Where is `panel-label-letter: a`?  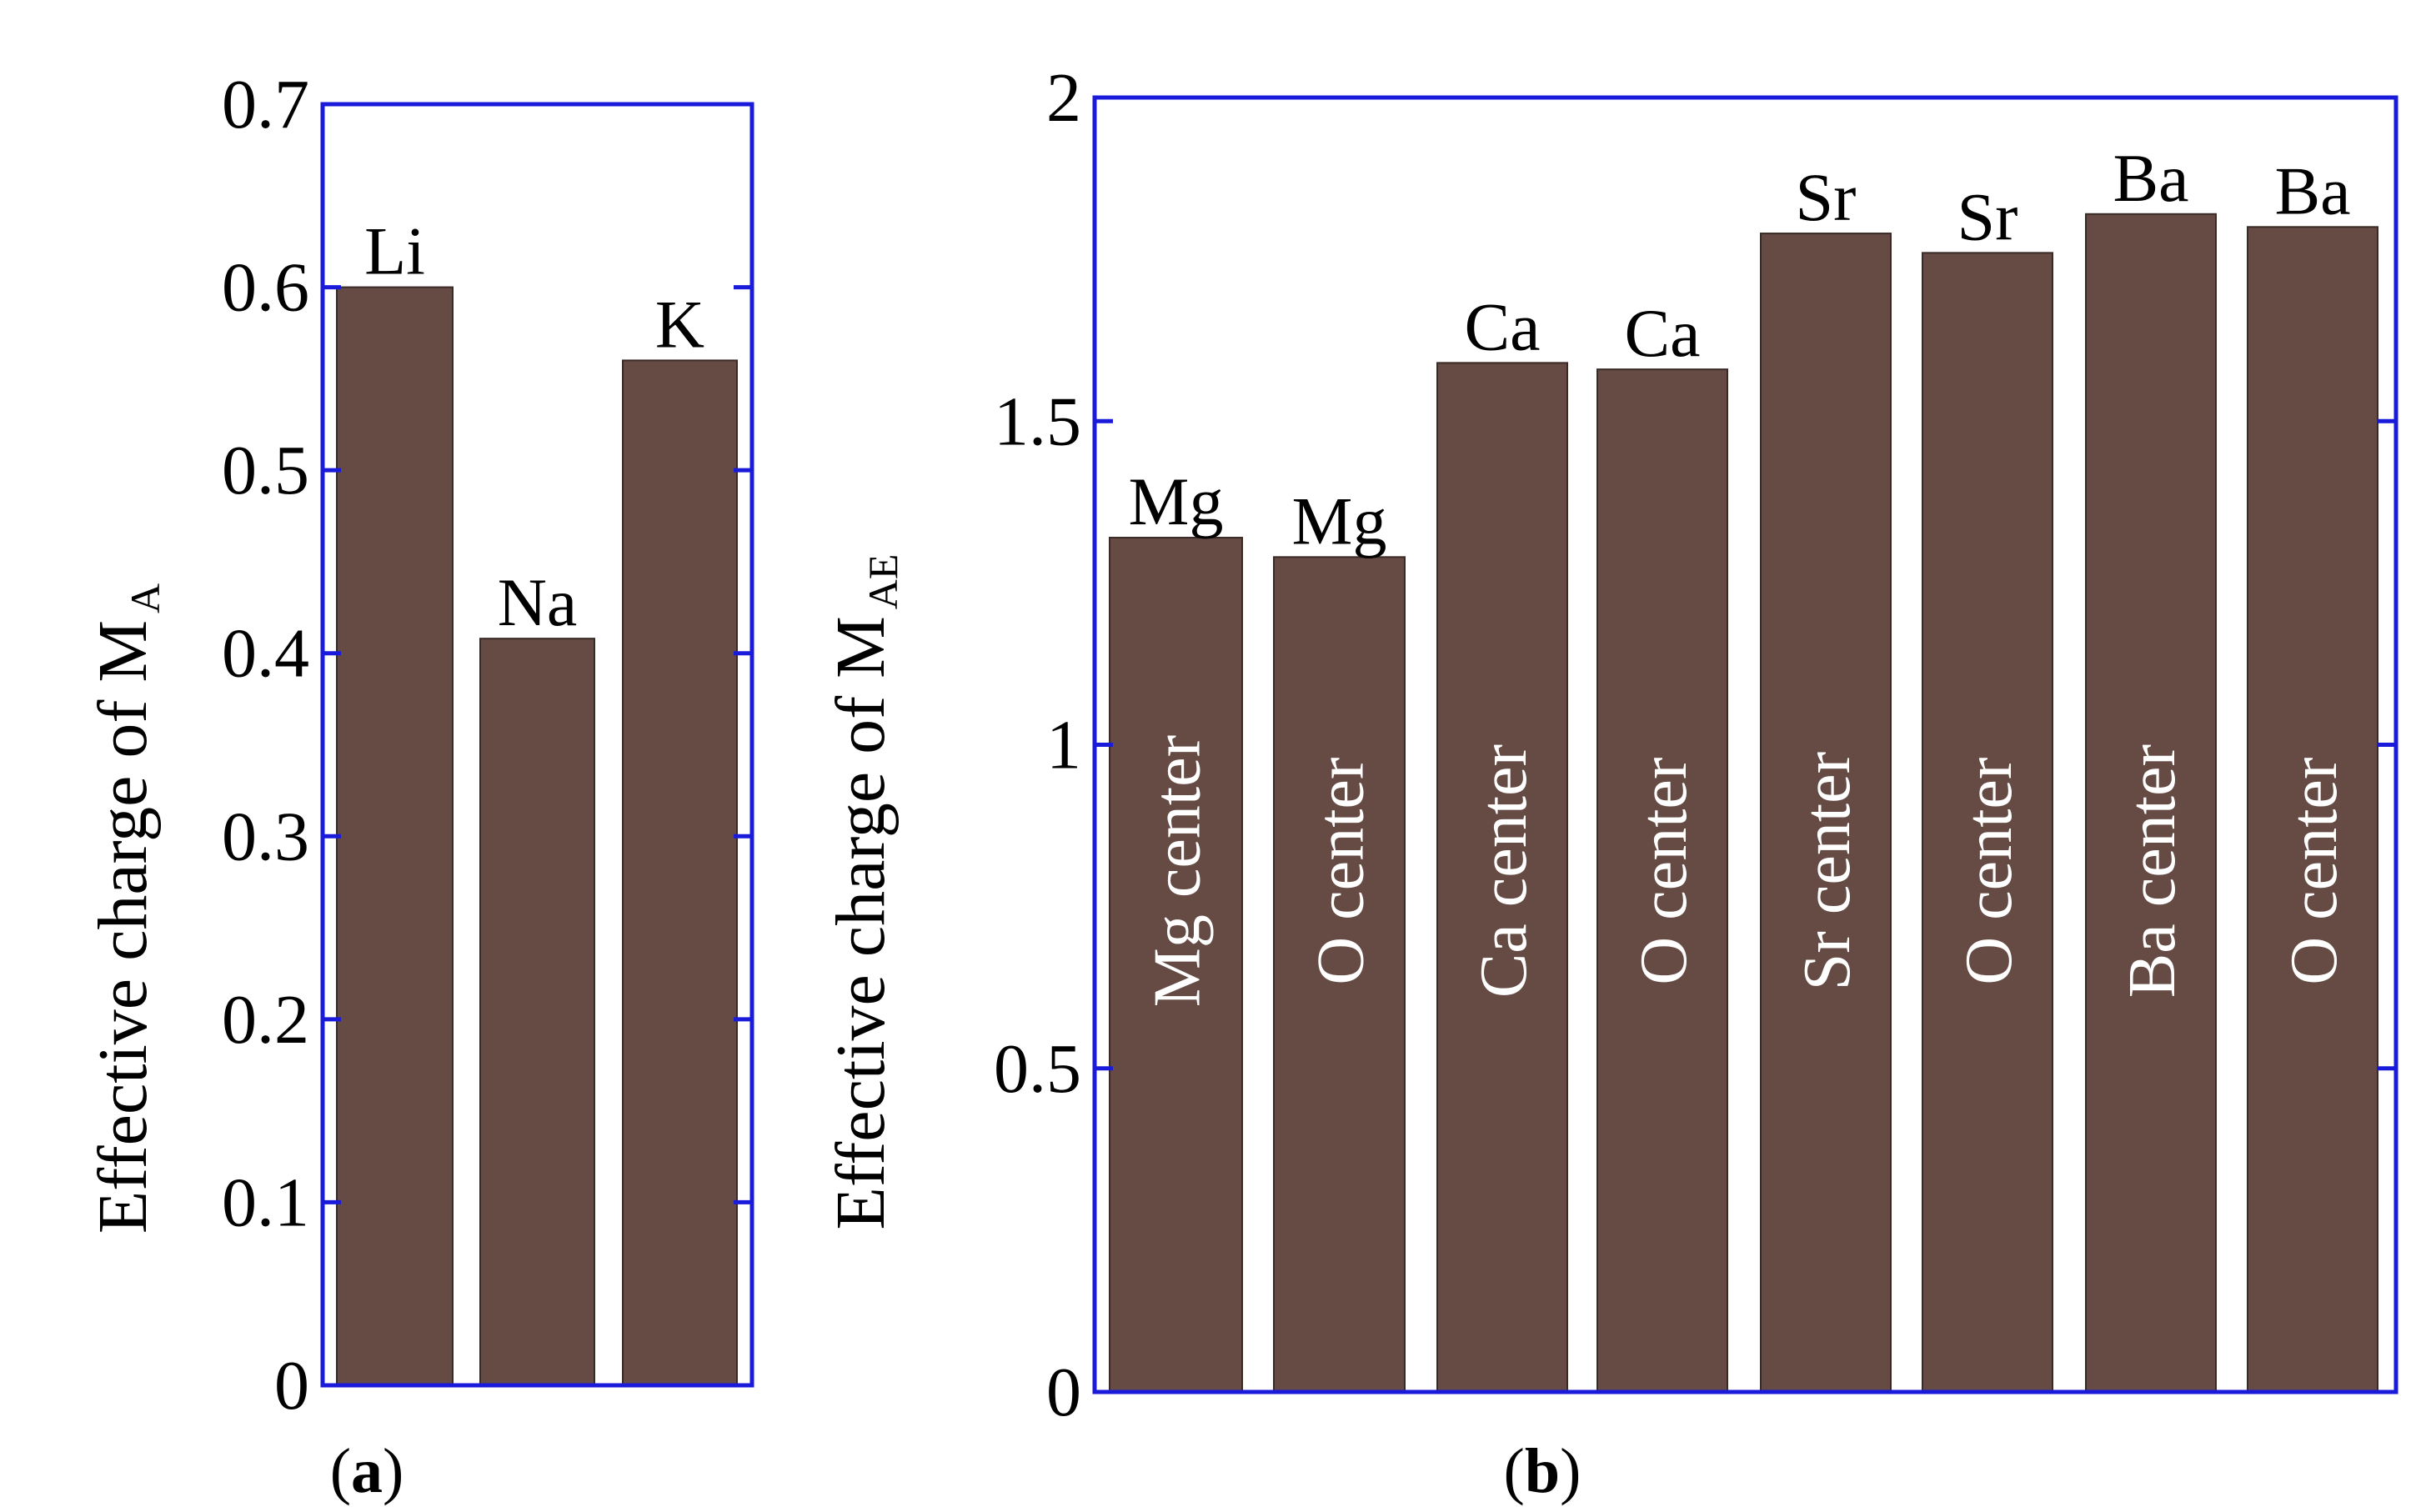
panel-label-letter: a is located at coordinates (367, 1471).